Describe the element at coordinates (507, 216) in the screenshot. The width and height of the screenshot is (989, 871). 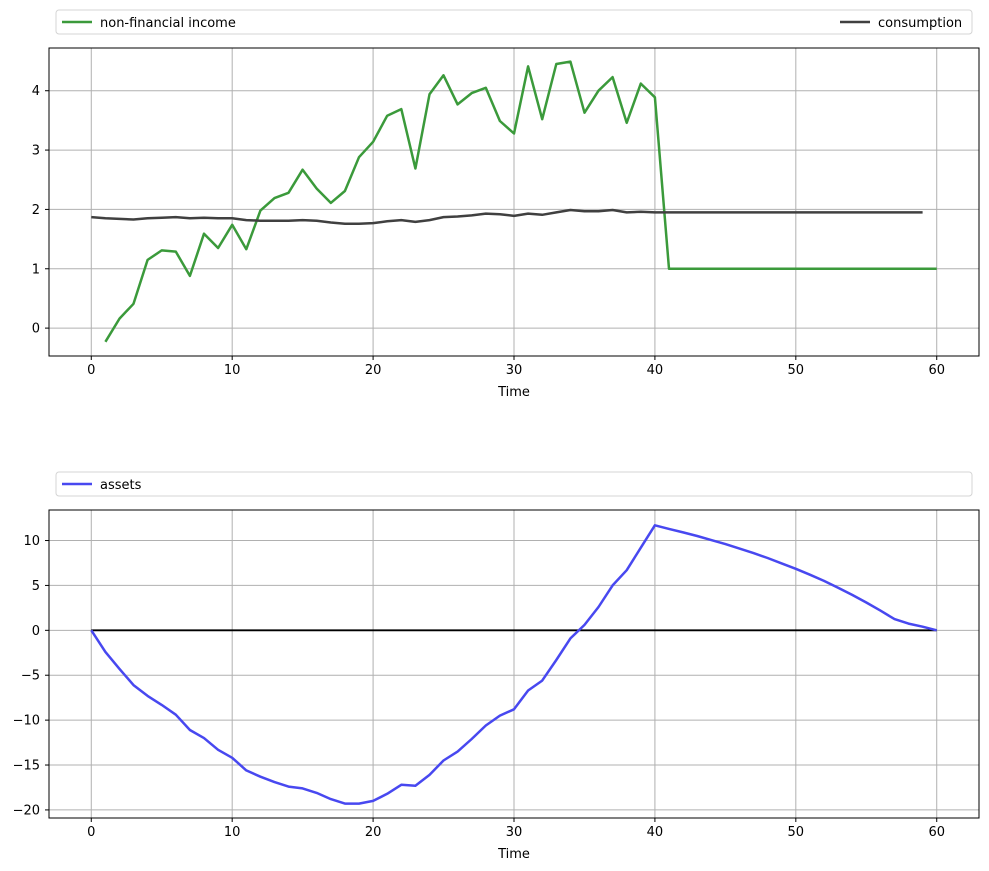
I see `series-line-consumption` at that location.